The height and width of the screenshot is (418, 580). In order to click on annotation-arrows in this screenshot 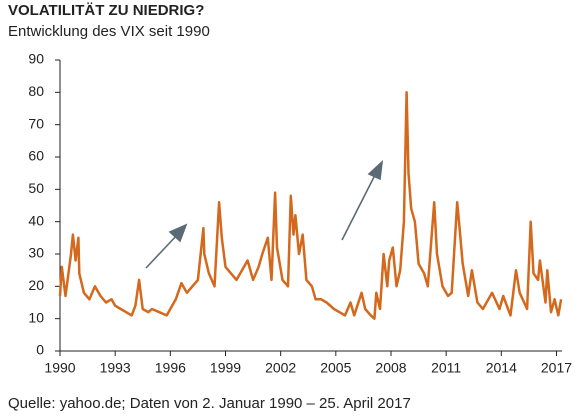, I will do `click(264, 214)`.